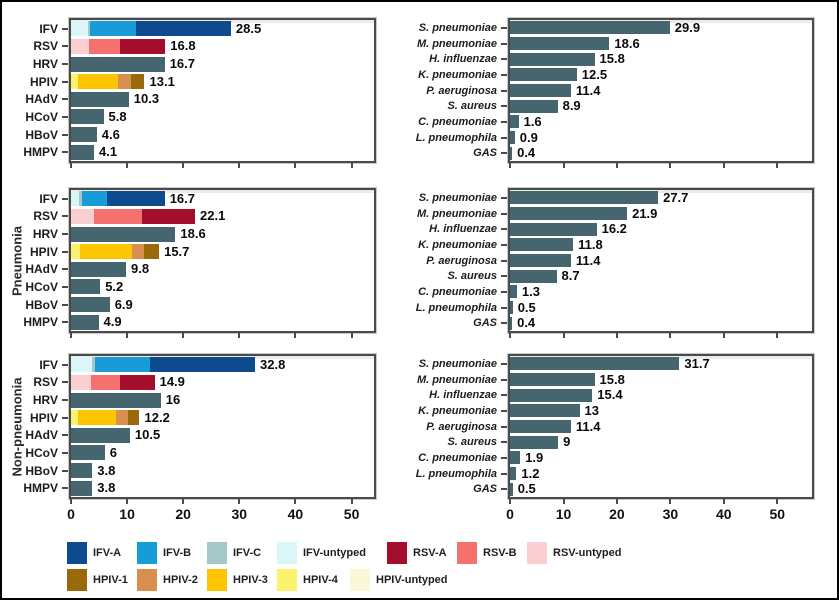  I want to click on value-label: 8.7, so click(570, 276).